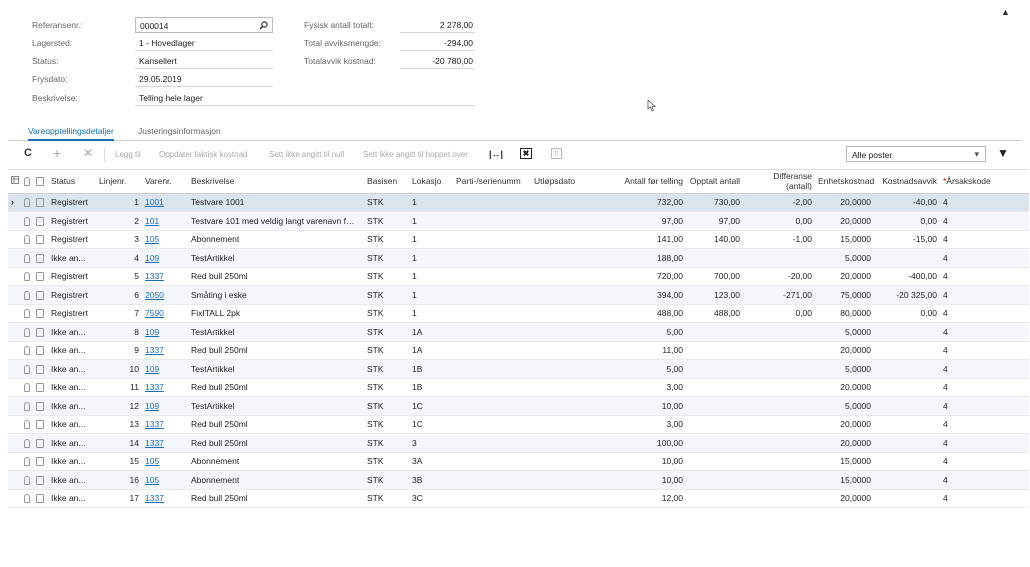 This screenshot has width=1030, height=567. What do you see at coordinates (844, 258) in the screenshot?
I see `cell-unit-cost: 5,0000` at bounding box center [844, 258].